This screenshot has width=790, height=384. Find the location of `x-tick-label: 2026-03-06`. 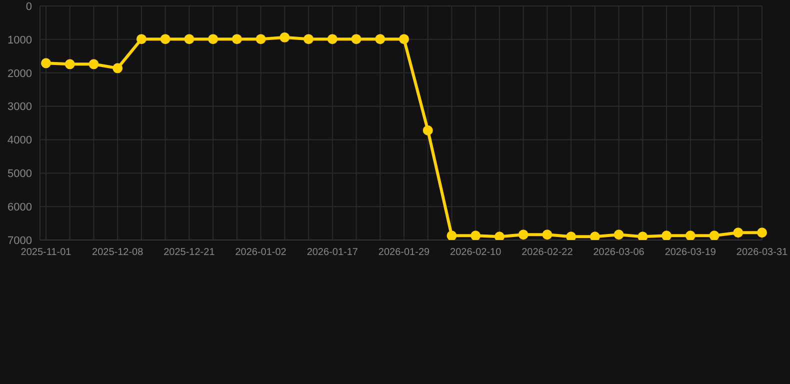

x-tick-label: 2026-03-06 is located at coordinates (619, 252).